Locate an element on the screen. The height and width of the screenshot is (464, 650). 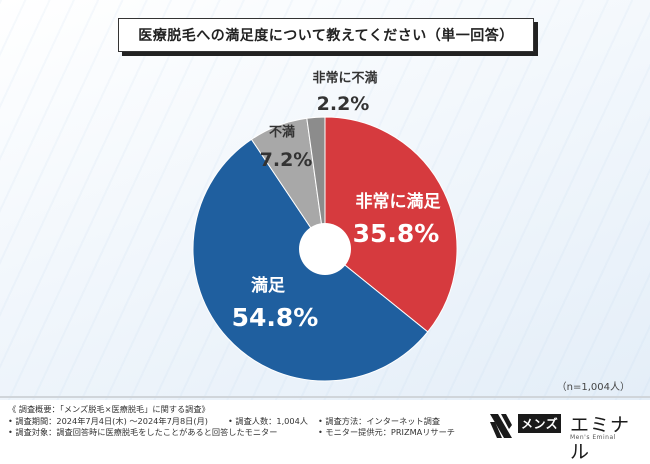
footer-divider is located at coordinates (325, 397).